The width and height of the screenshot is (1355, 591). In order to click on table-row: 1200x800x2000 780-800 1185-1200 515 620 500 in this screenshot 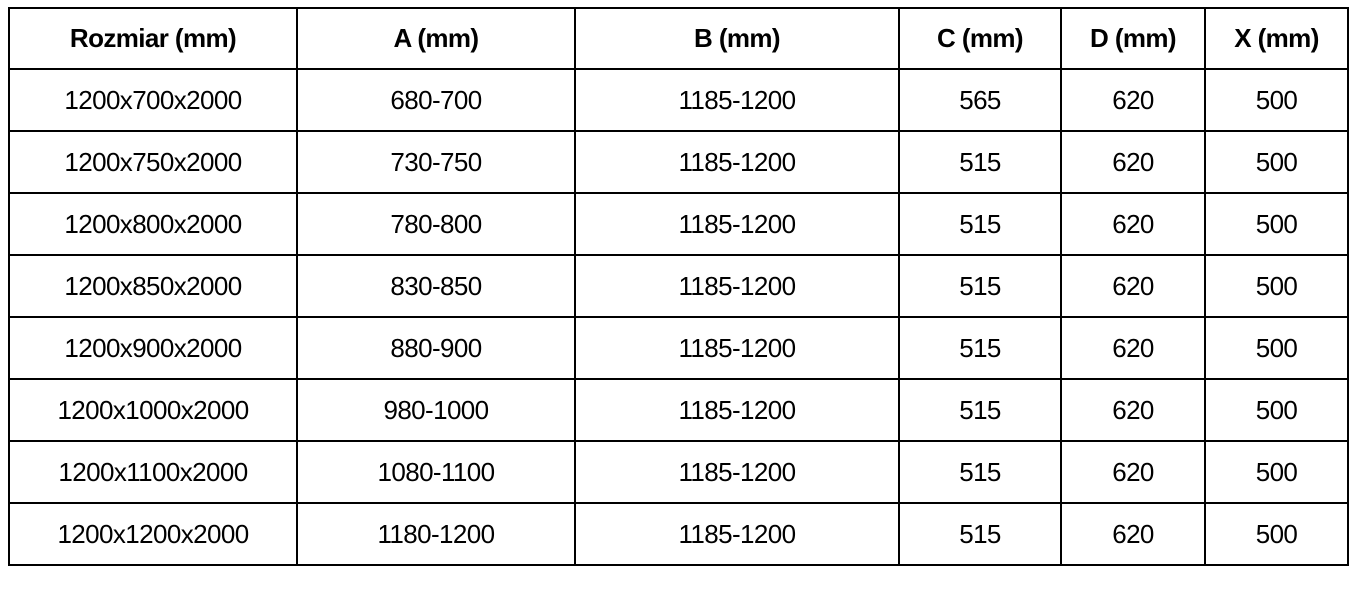, I will do `click(678, 224)`.